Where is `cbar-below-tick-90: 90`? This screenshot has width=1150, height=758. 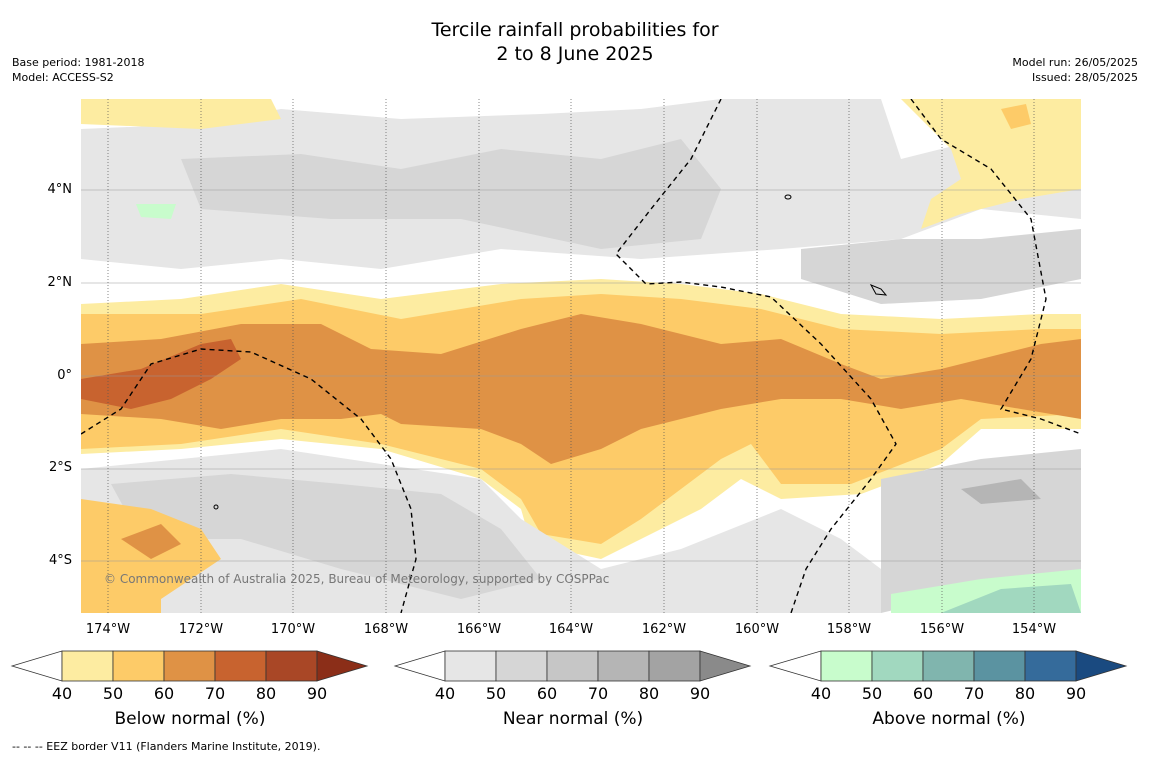
cbar-below-tick-90: 90 is located at coordinates (317, 693).